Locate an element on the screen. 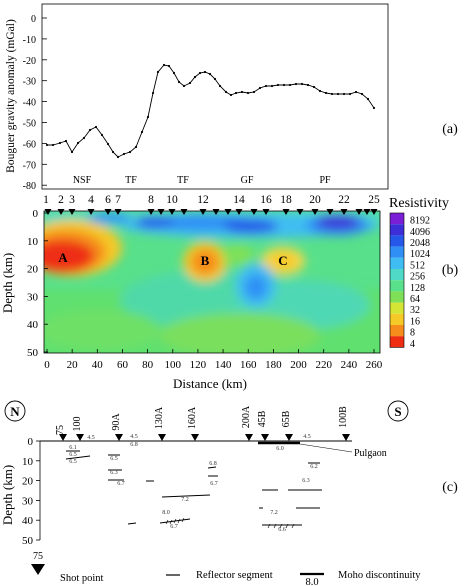 The image size is (474, 586). x-tick-label: 260 is located at coordinates (374, 365).